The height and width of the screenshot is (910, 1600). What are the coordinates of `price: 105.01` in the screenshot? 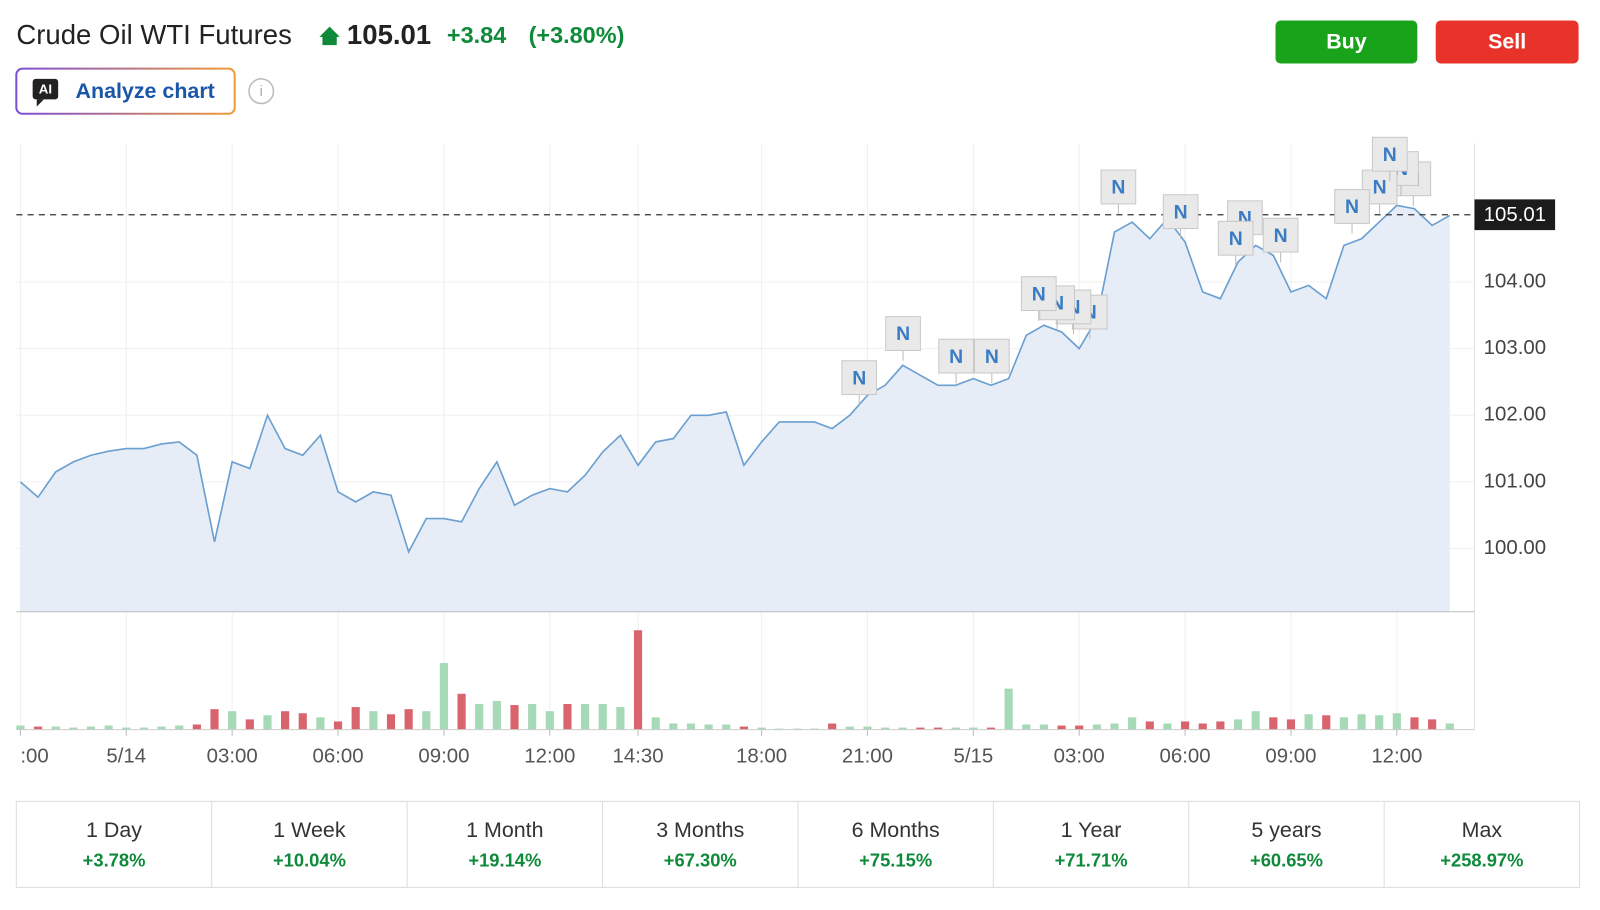 It's located at (389, 34).